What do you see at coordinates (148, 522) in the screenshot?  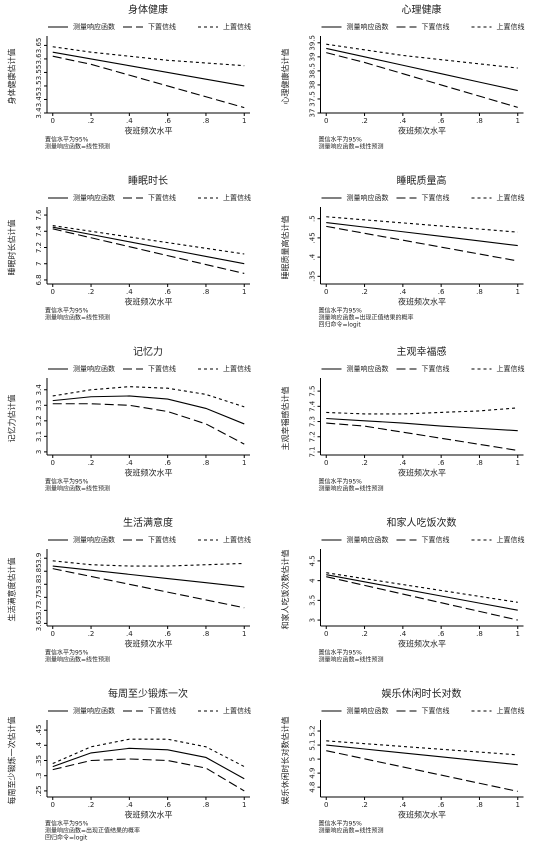 I see `chart-title: 生活满意度` at bounding box center [148, 522].